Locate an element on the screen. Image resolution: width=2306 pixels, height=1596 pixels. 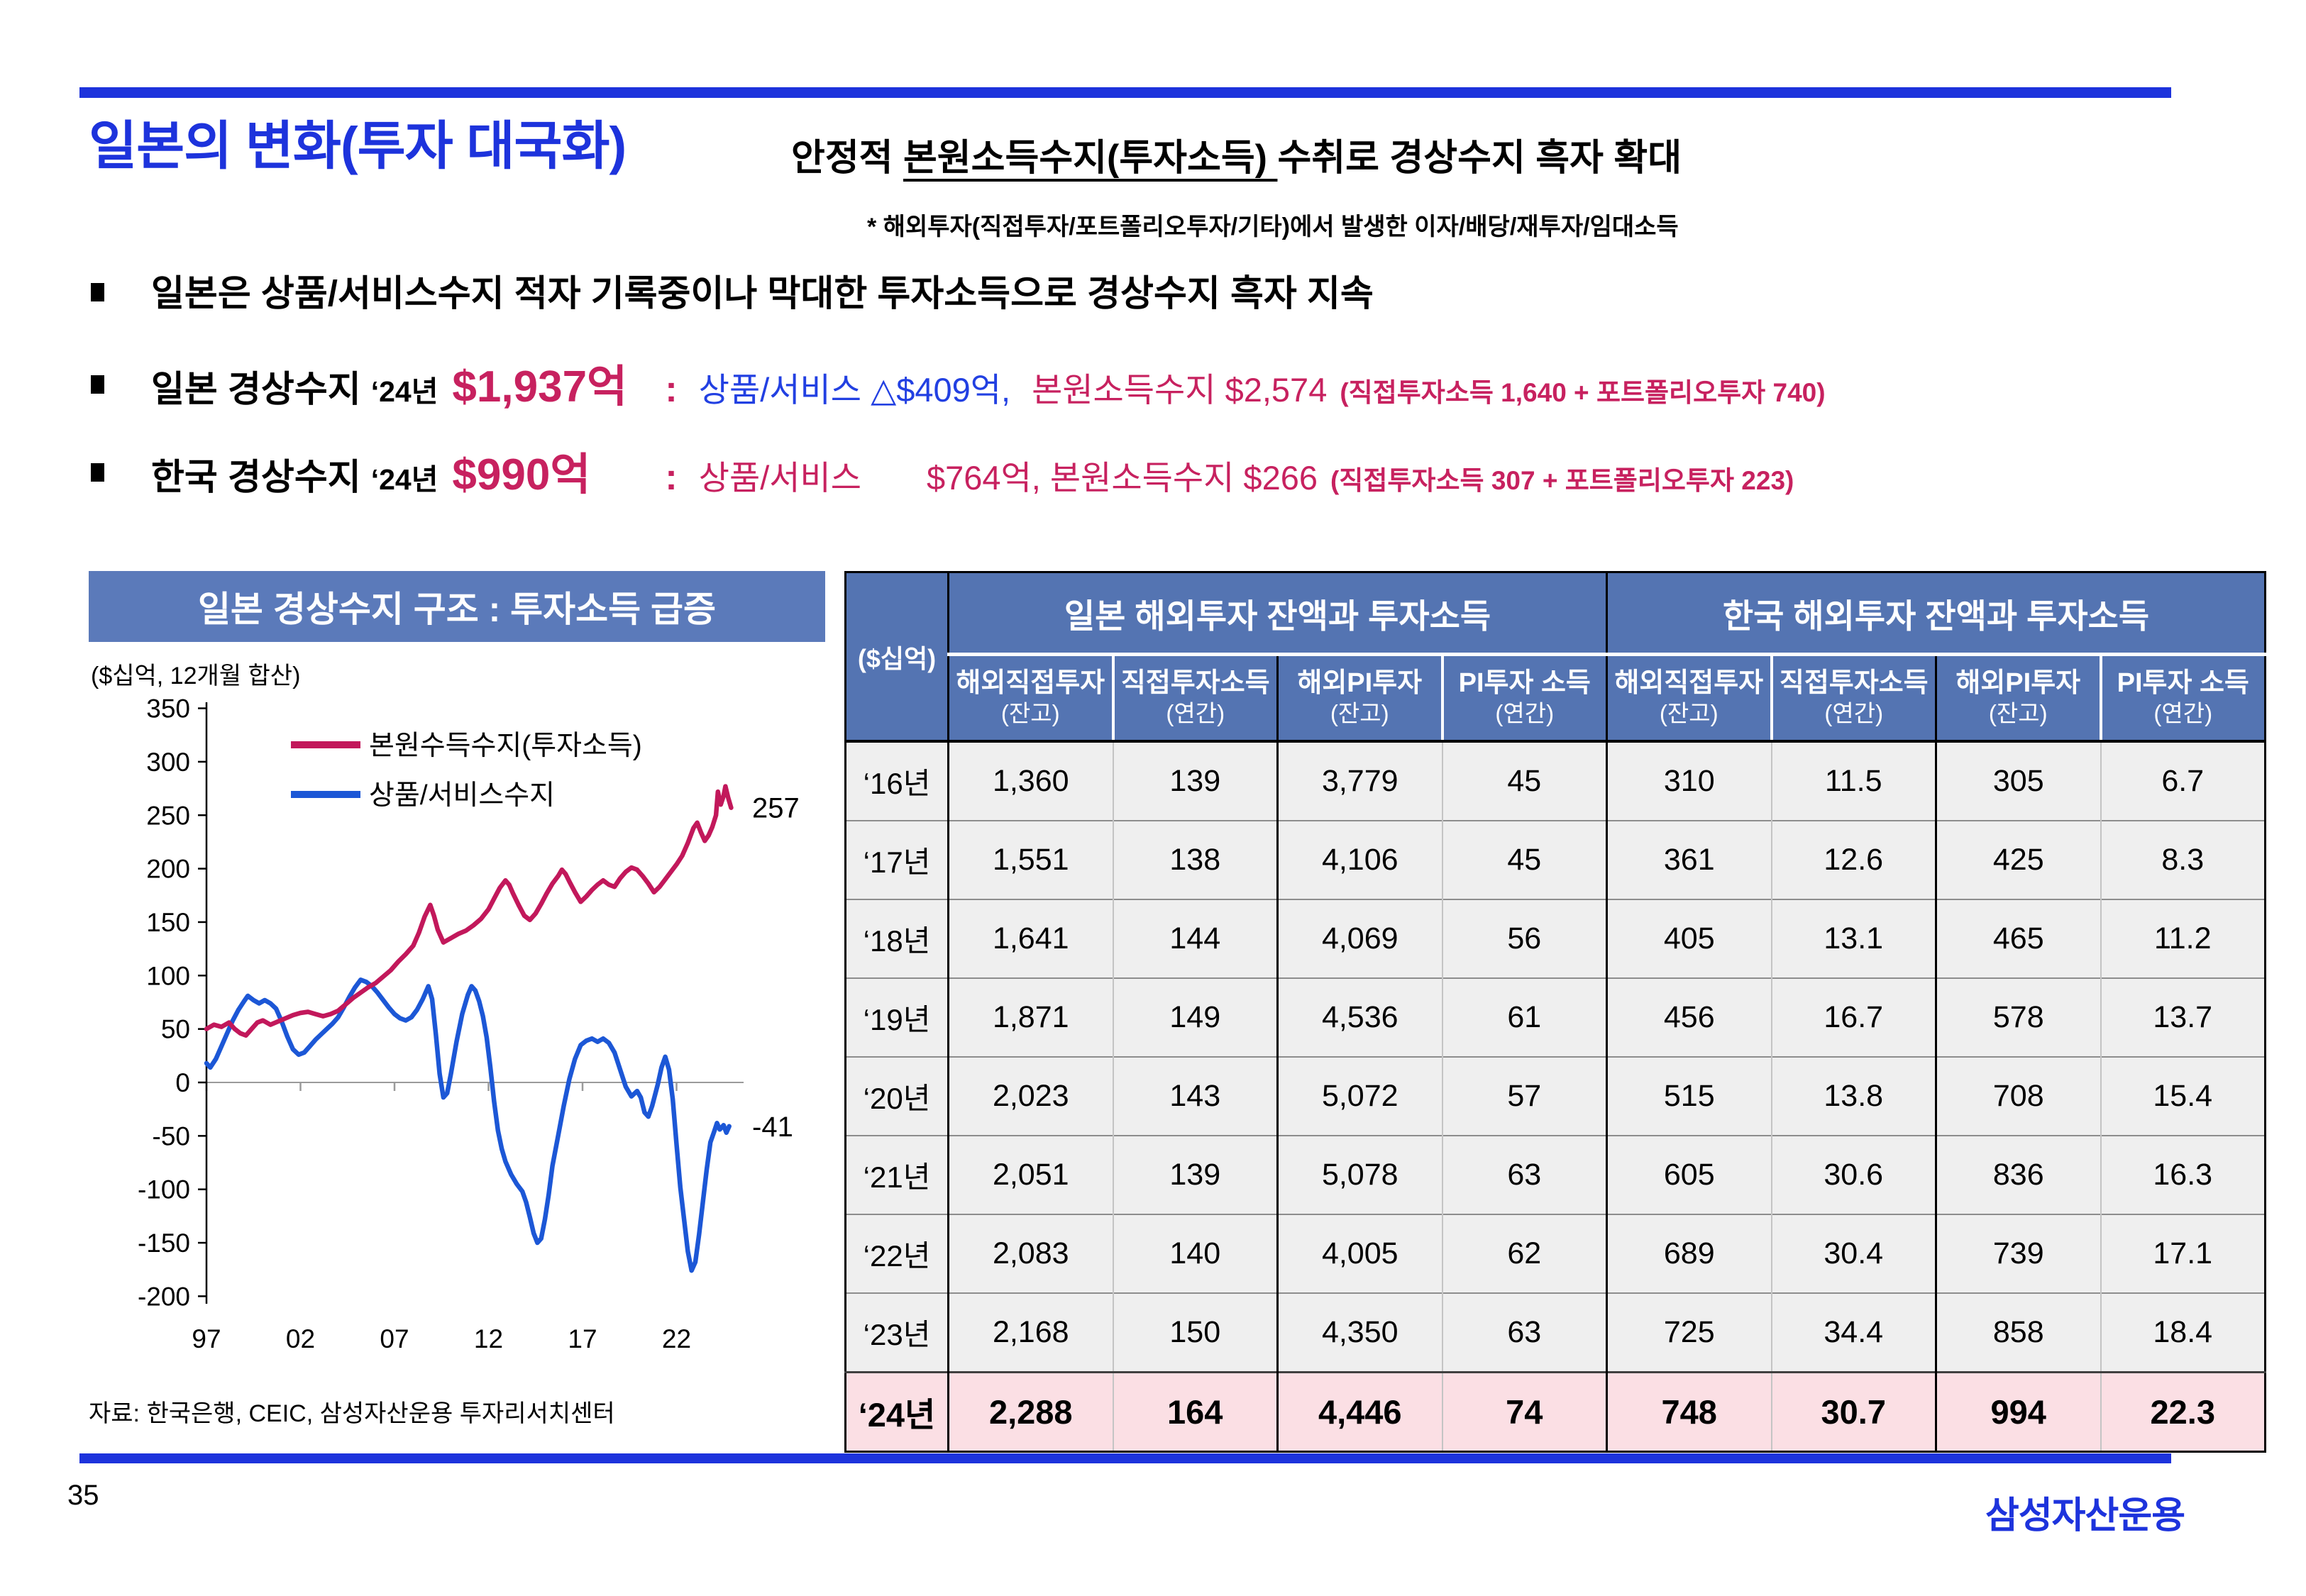
table-cell: 11.2 is located at coordinates (2183, 939).